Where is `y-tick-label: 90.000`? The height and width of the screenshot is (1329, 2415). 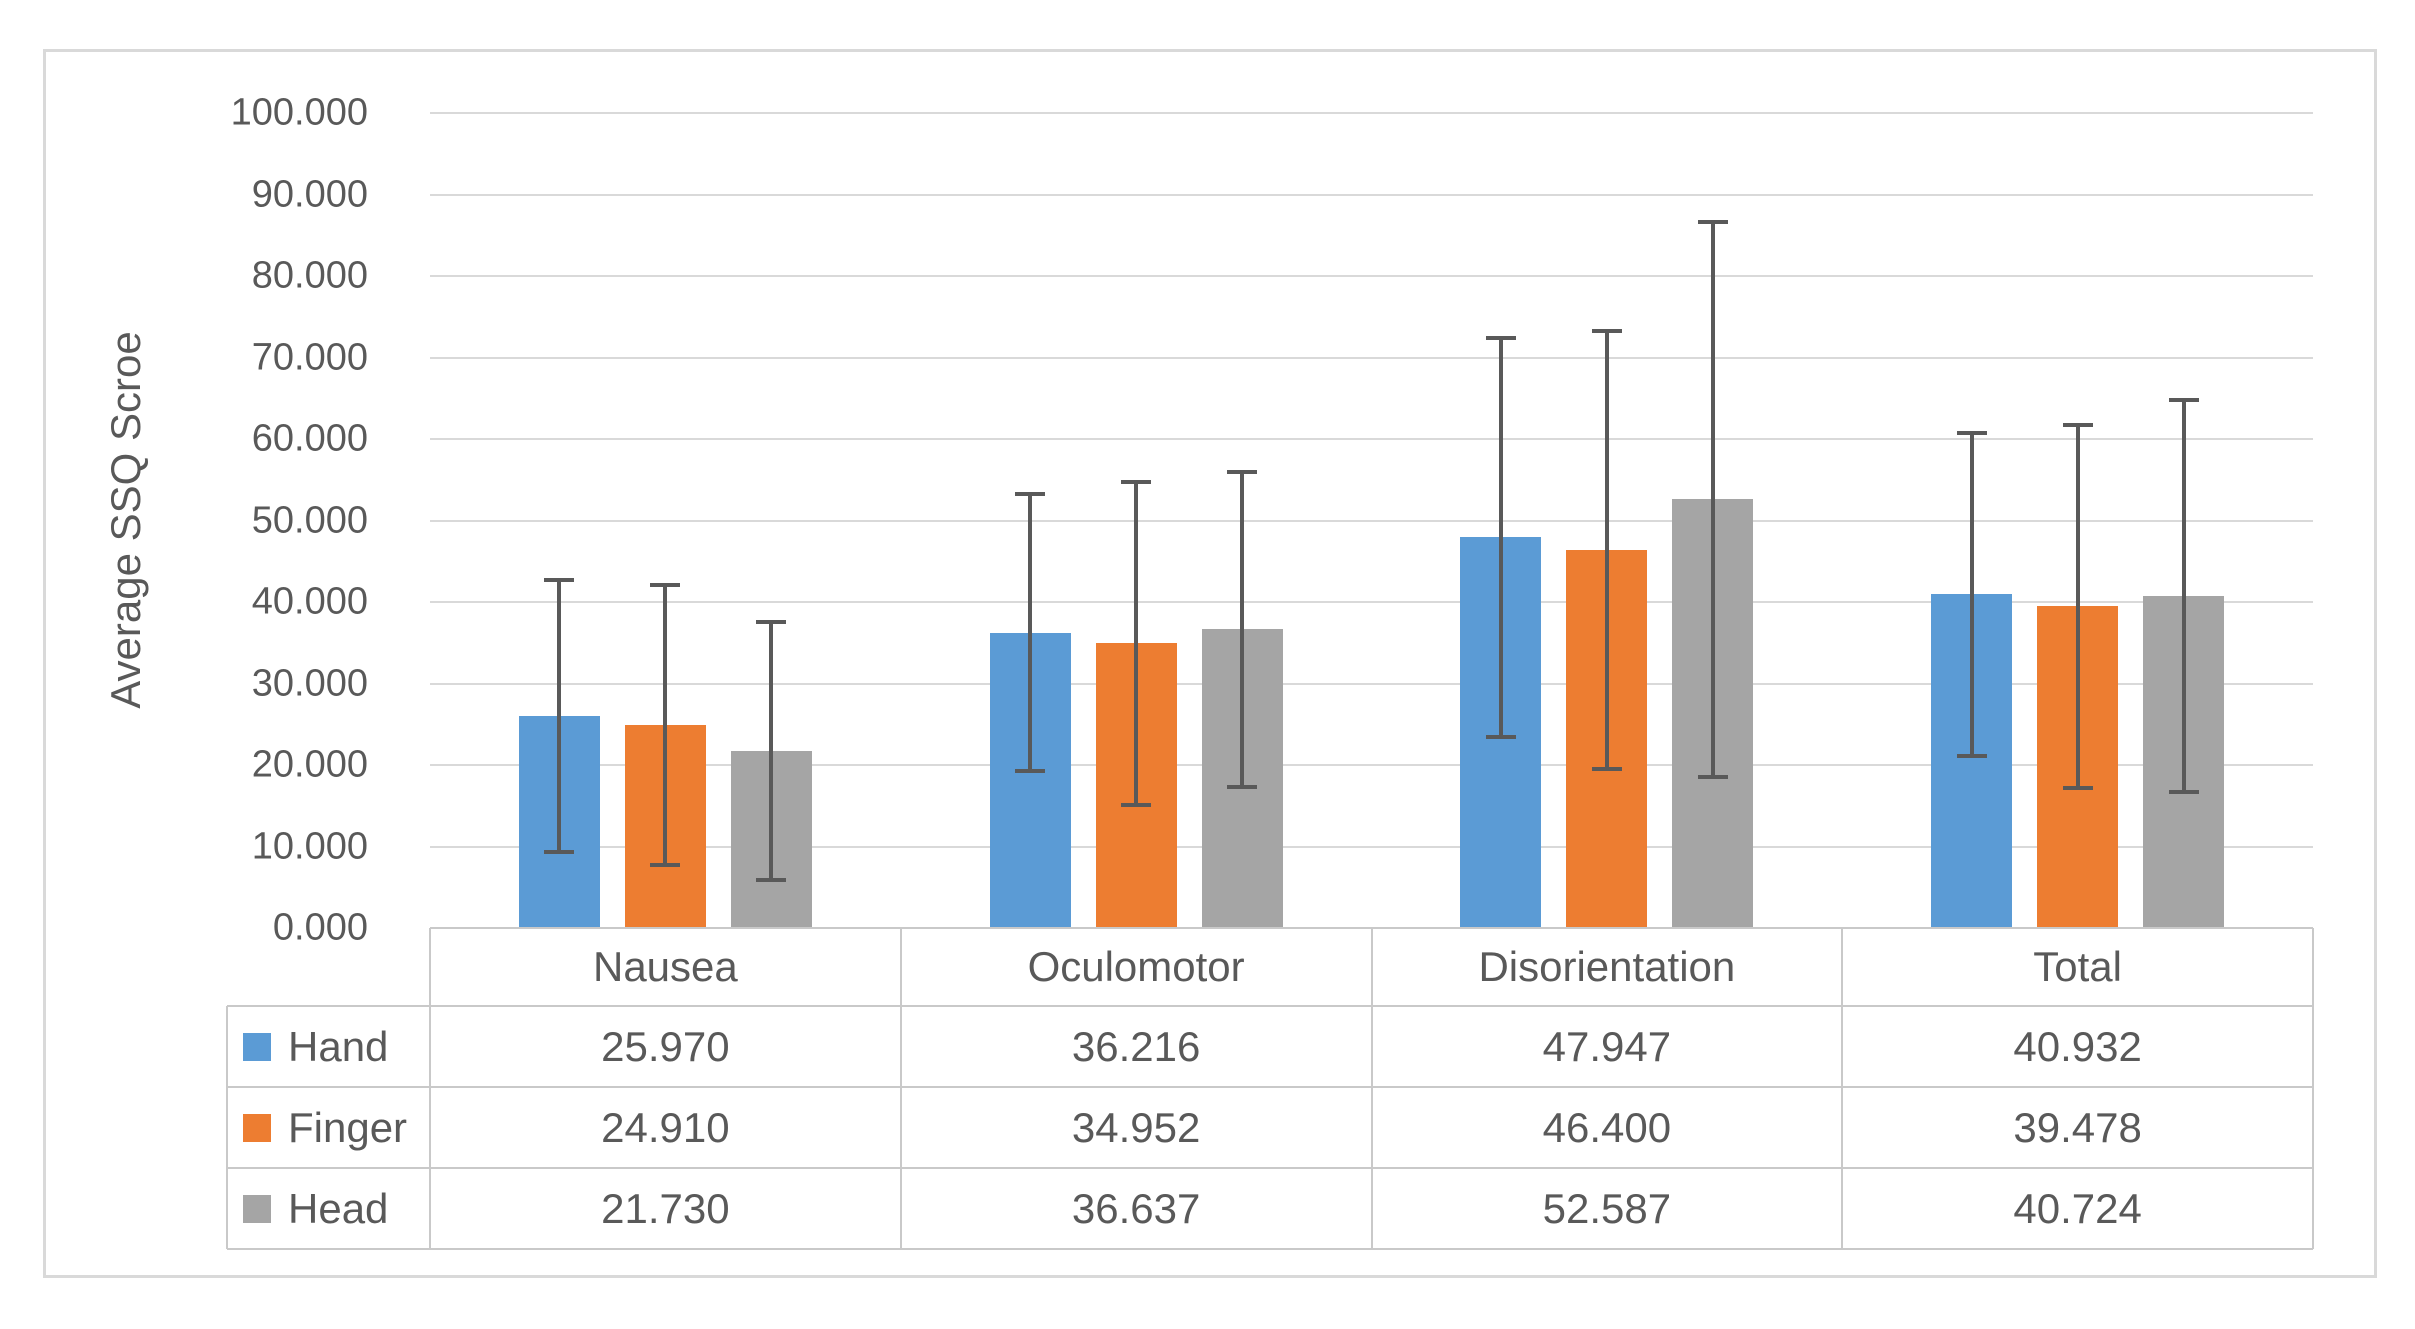
y-tick-label: 90.000 is located at coordinates (309, 194).